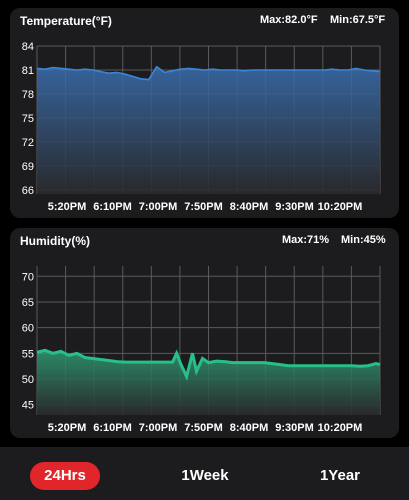  What do you see at coordinates (28, 47) in the screenshot?
I see `temperature-y-tick: 84` at bounding box center [28, 47].